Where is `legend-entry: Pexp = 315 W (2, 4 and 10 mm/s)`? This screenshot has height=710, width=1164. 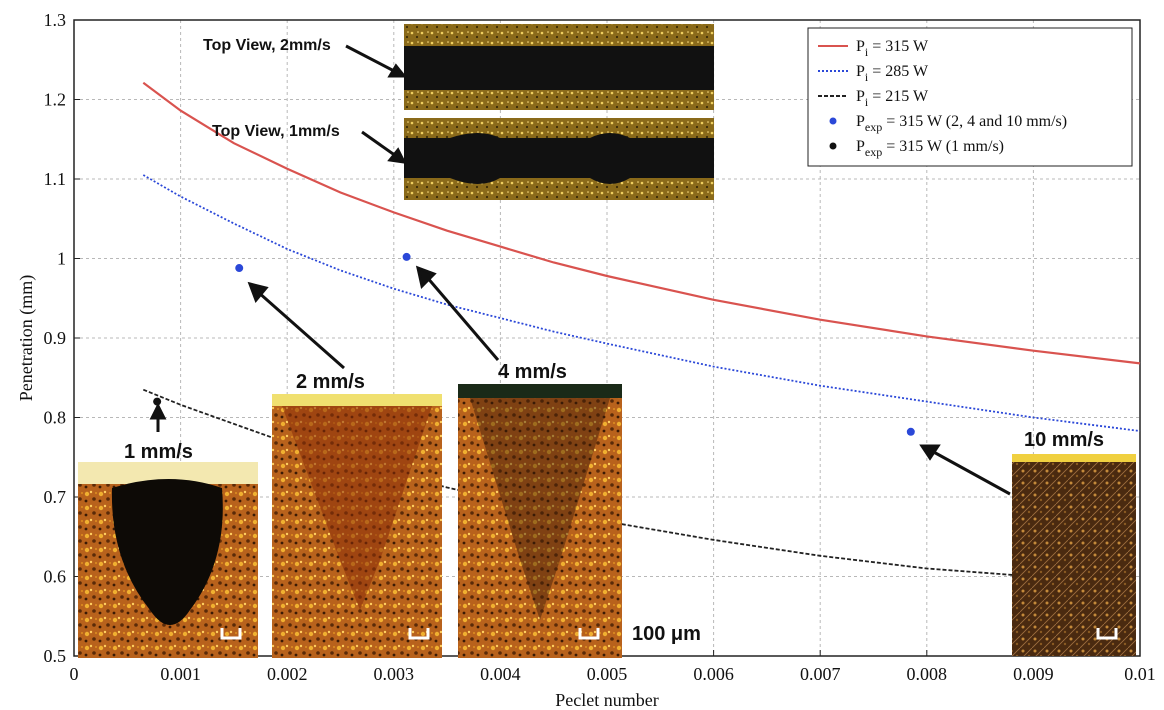 legend-entry: Pexp = 315 W (2, 4 and 10 mm/s) is located at coordinates (961, 123).